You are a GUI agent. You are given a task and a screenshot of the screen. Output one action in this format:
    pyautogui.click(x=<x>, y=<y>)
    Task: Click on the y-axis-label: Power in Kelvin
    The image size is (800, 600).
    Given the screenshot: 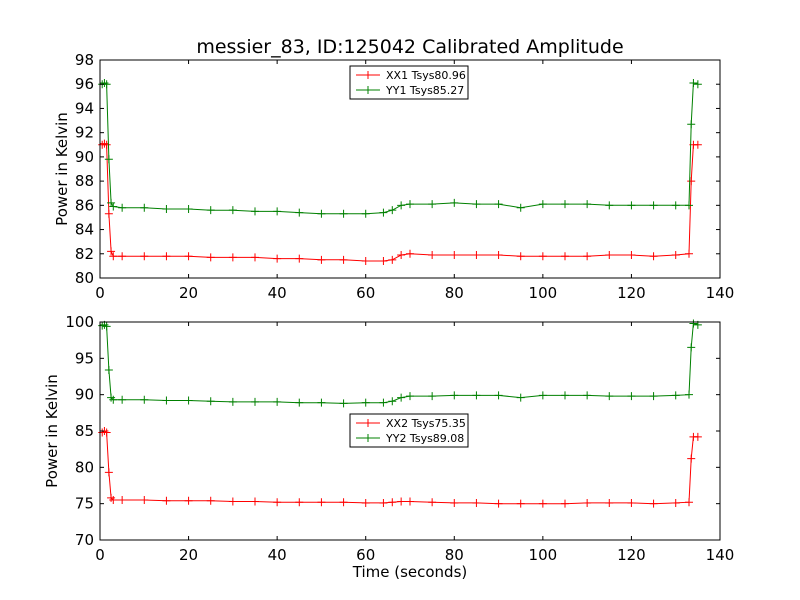 What is the action you would take?
    pyautogui.click(x=52, y=431)
    